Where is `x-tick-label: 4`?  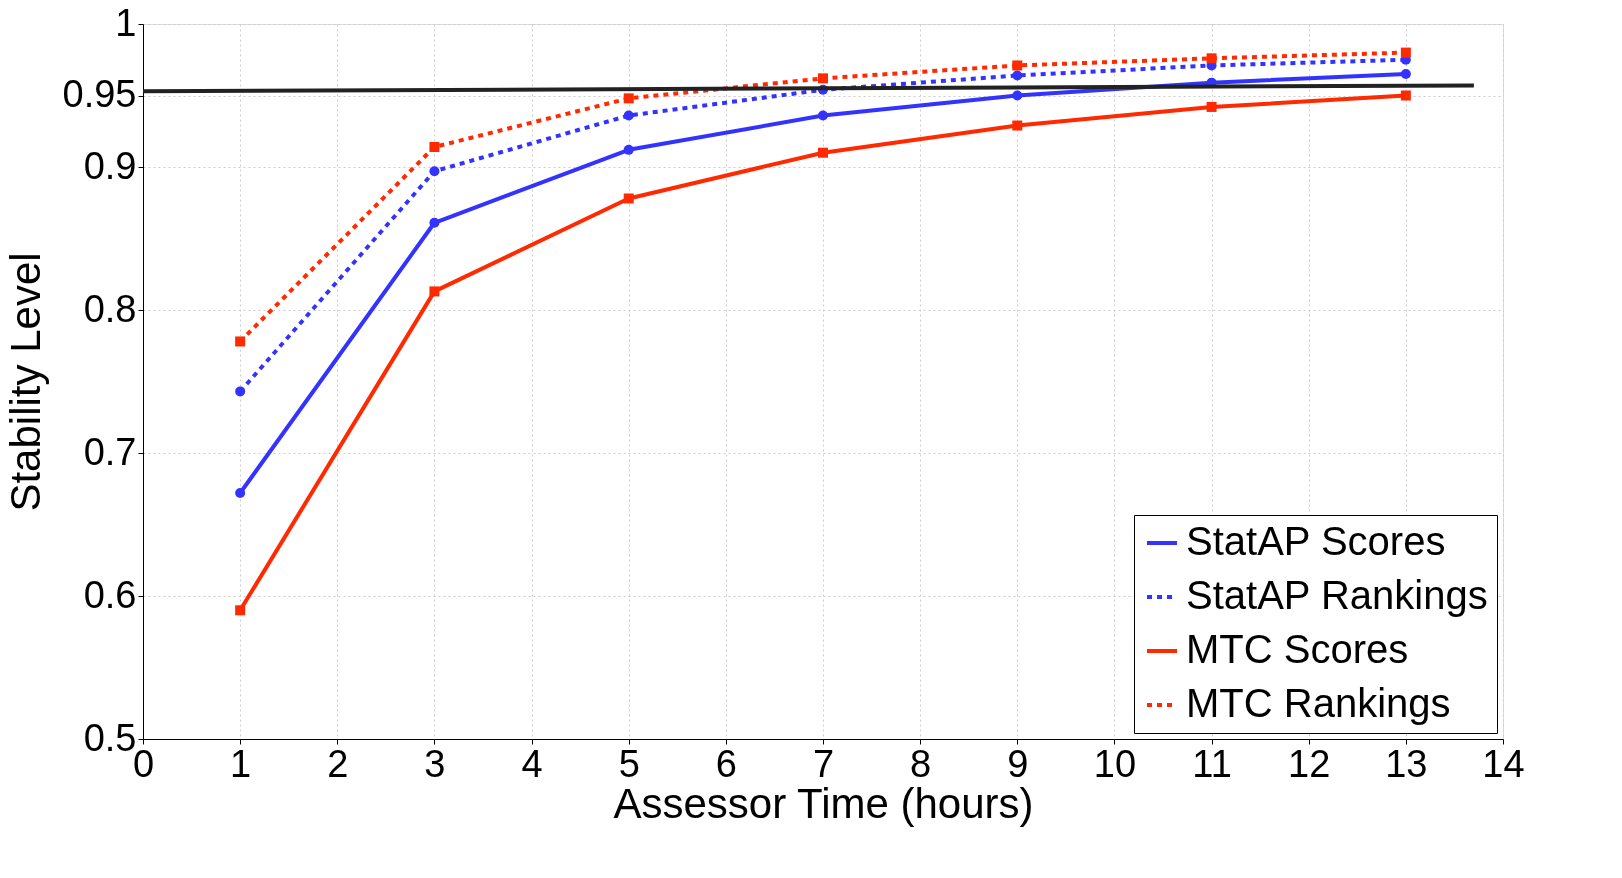
x-tick-label: 4 is located at coordinates (532, 763).